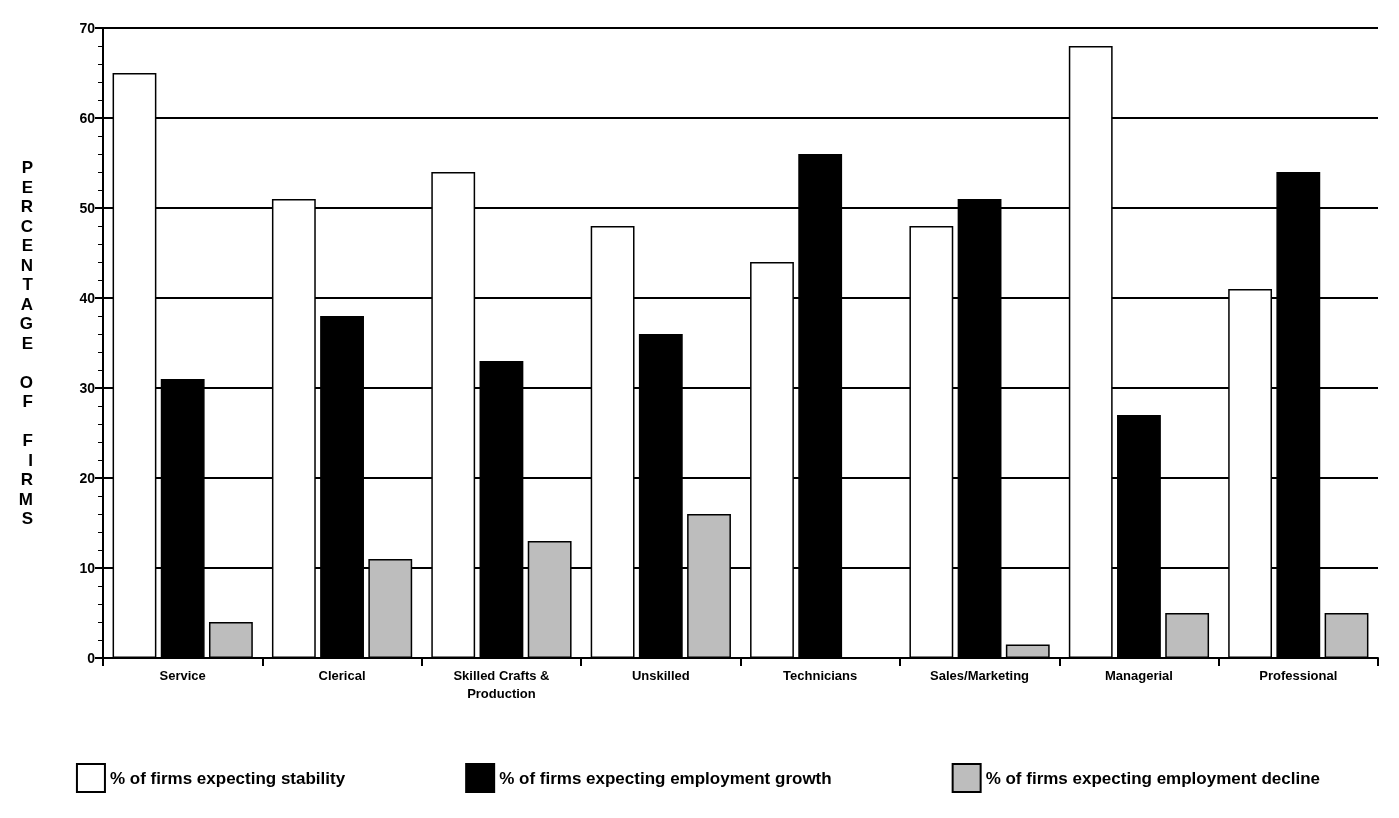  What do you see at coordinates (660, 675) in the screenshot?
I see `x-tick-label: Unskilled` at bounding box center [660, 675].